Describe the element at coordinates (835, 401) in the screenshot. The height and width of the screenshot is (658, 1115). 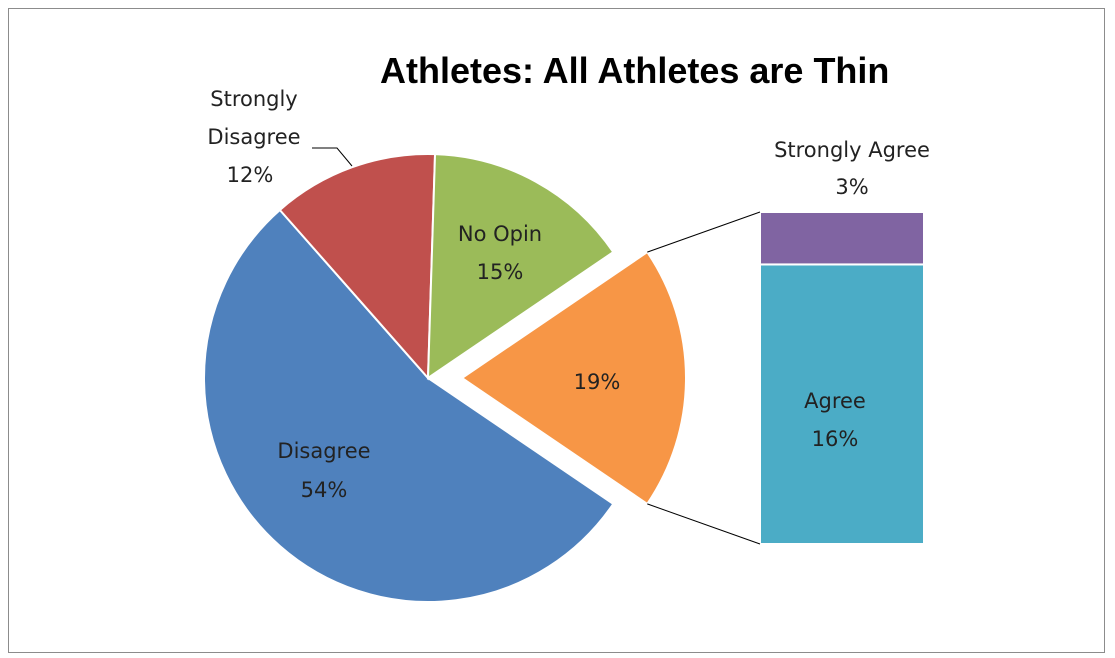
I see `agree-label: Agree` at that location.